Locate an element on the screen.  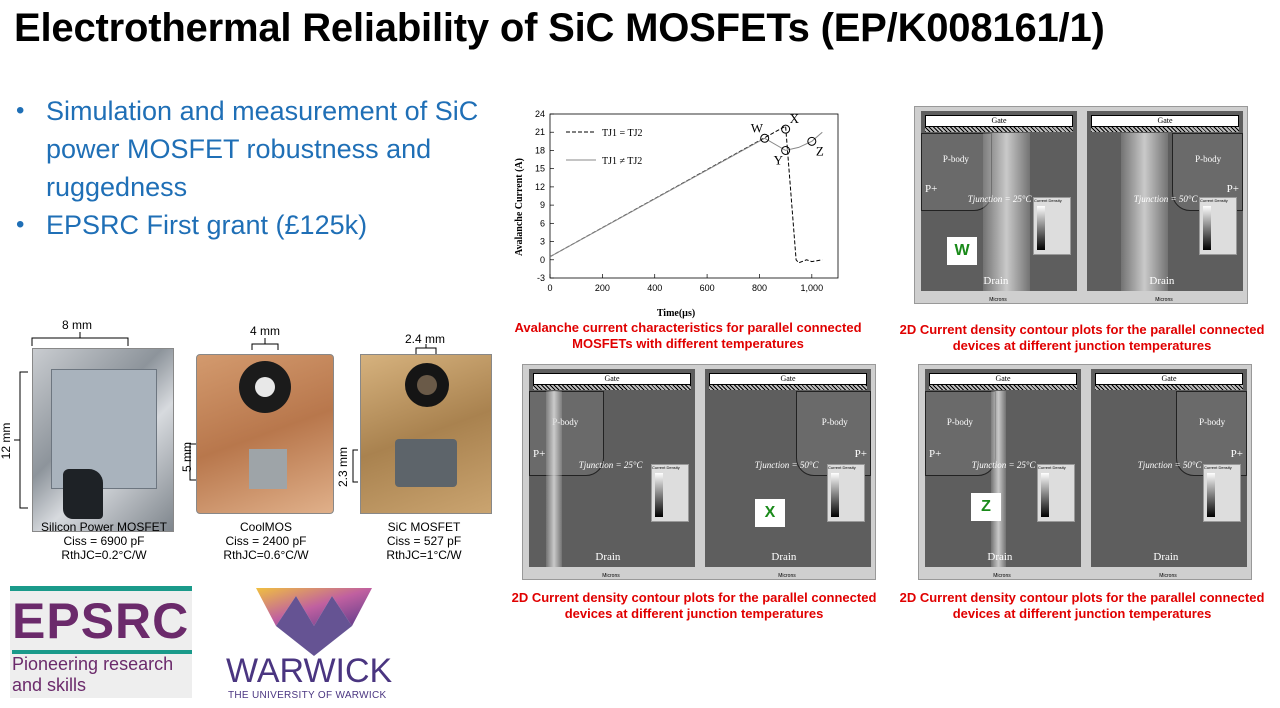
chip-rth: RthJC=0.2°C/W is located at coordinates (104, 555).